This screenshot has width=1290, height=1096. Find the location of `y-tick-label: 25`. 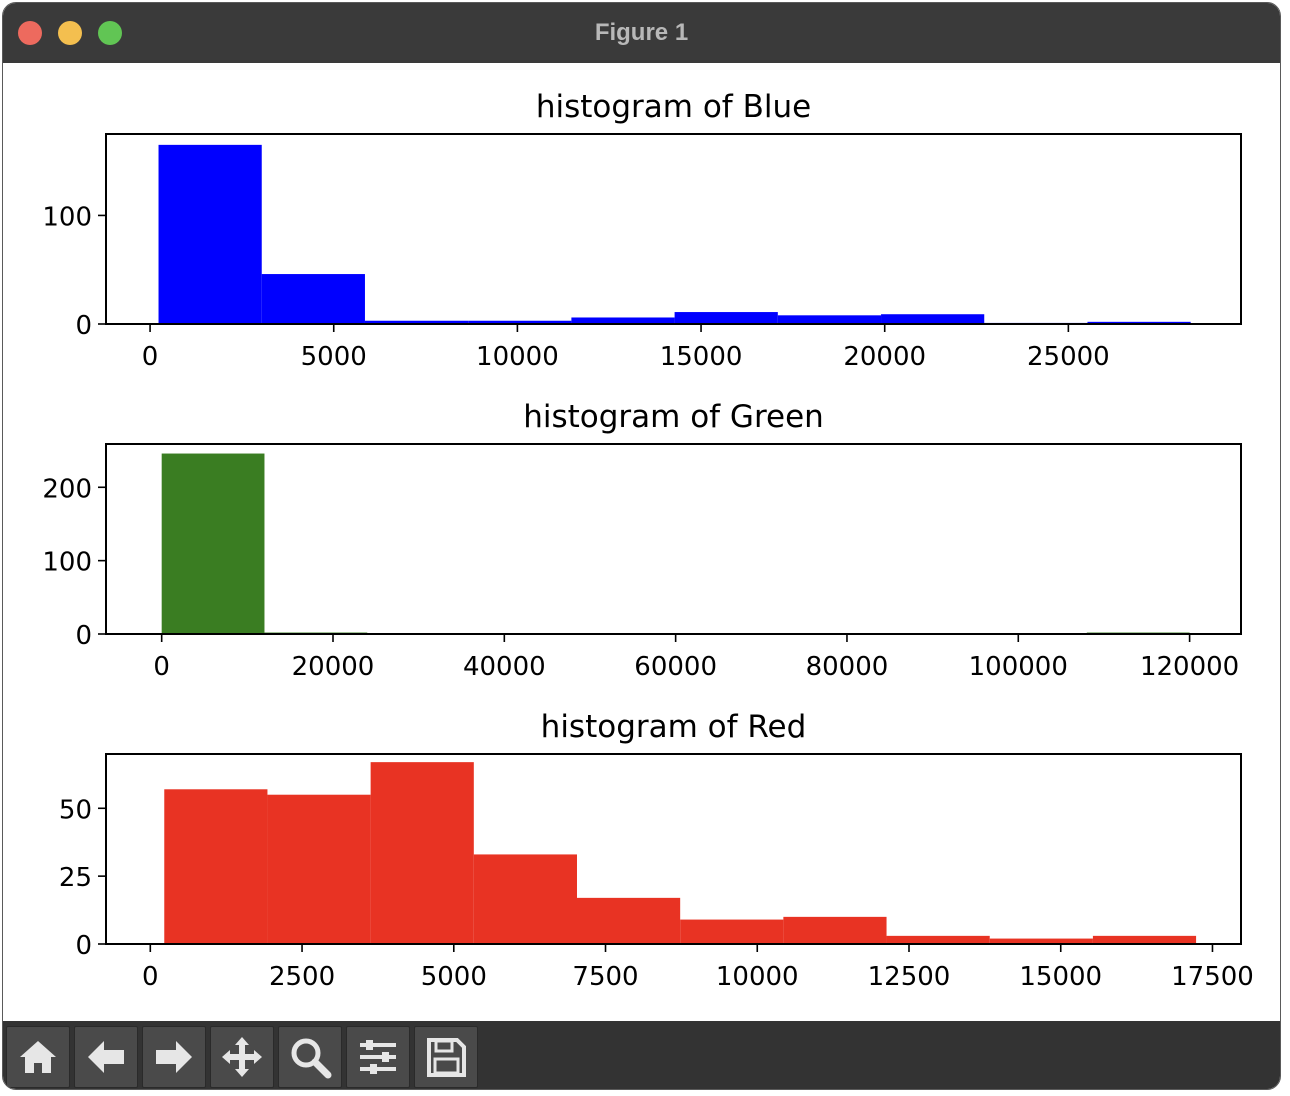

y-tick-label: 25 is located at coordinates (75, 878).